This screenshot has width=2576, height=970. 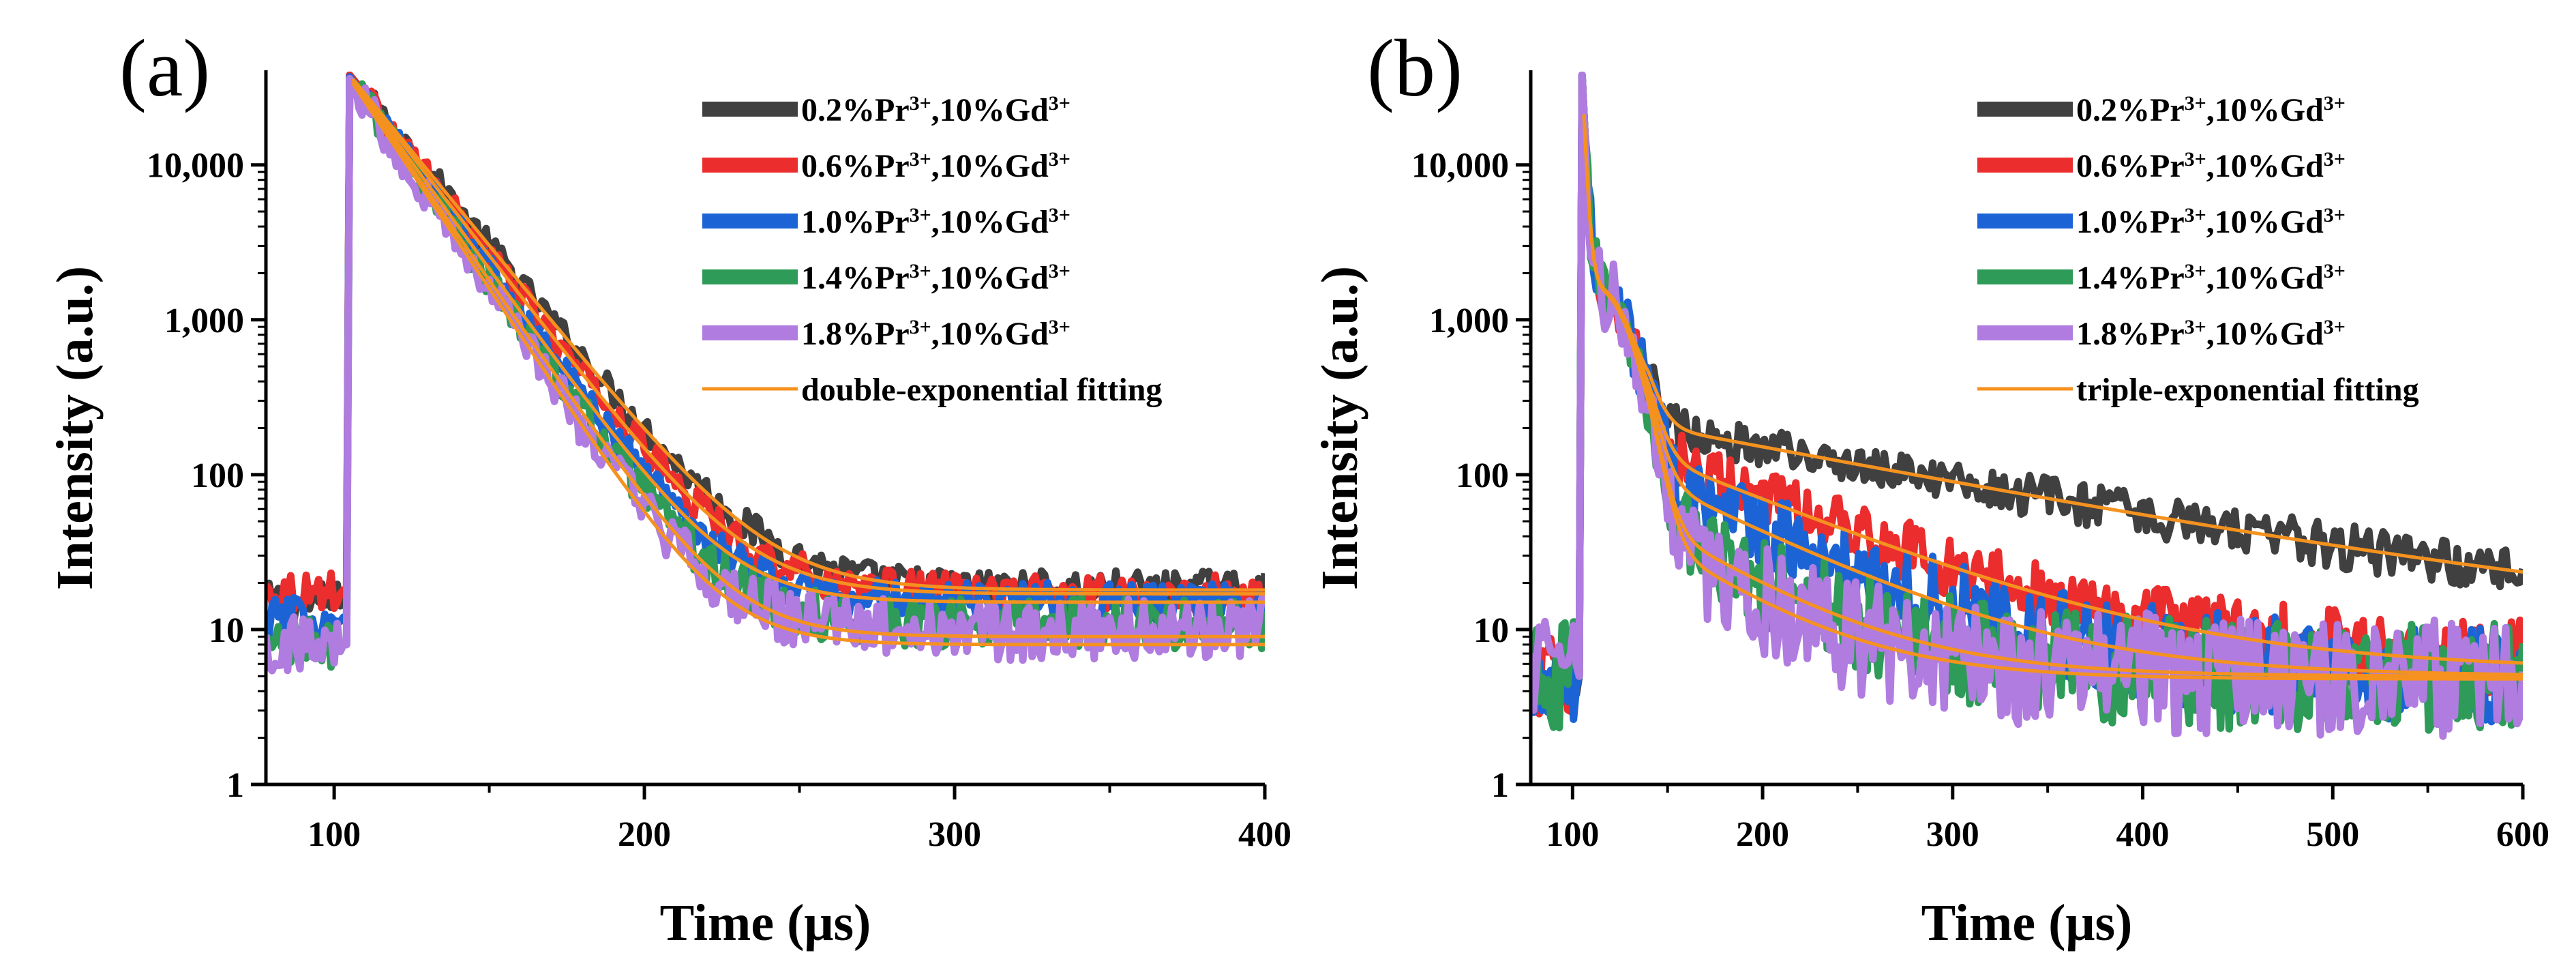 I want to click on panel-label: (a), so click(x=164, y=68).